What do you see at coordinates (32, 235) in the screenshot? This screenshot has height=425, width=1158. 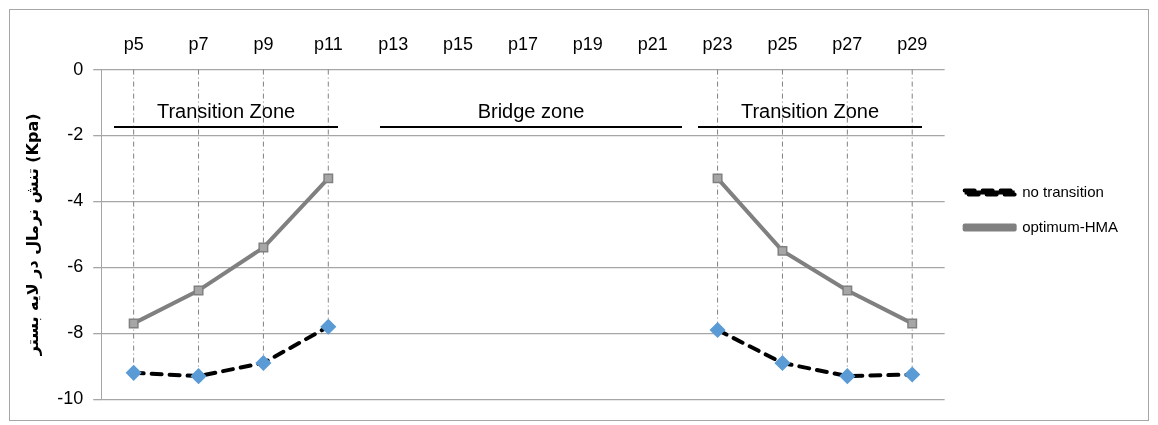 I see `y-axis-title: تنش نرمال در لایه بستر (Kpa)` at bounding box center [32, 235].